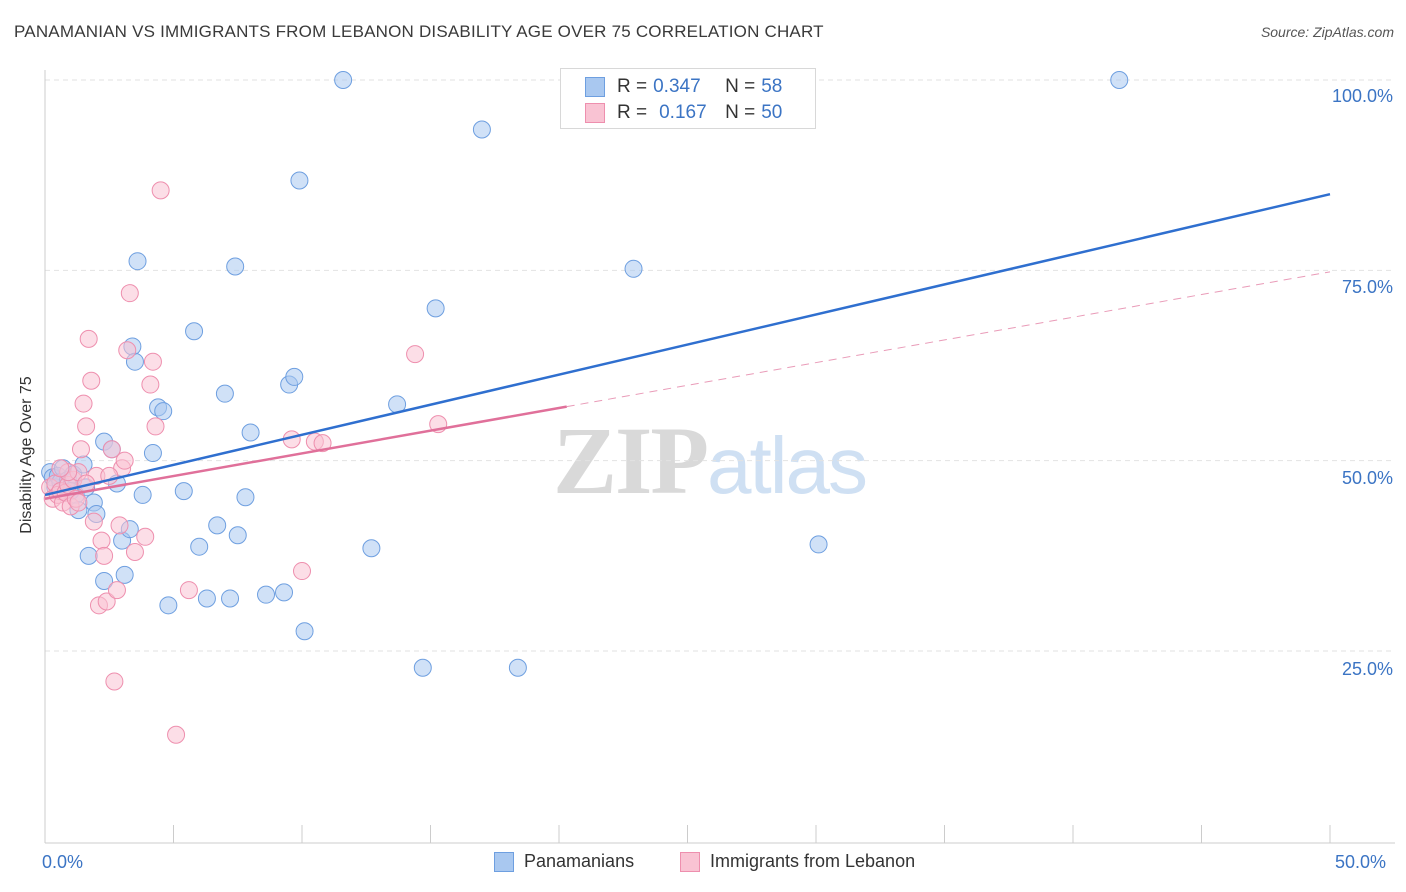  Describe the element at coordinates (677, 86) in the screenshot. I see `legend-r-value: 0.347` at that location.